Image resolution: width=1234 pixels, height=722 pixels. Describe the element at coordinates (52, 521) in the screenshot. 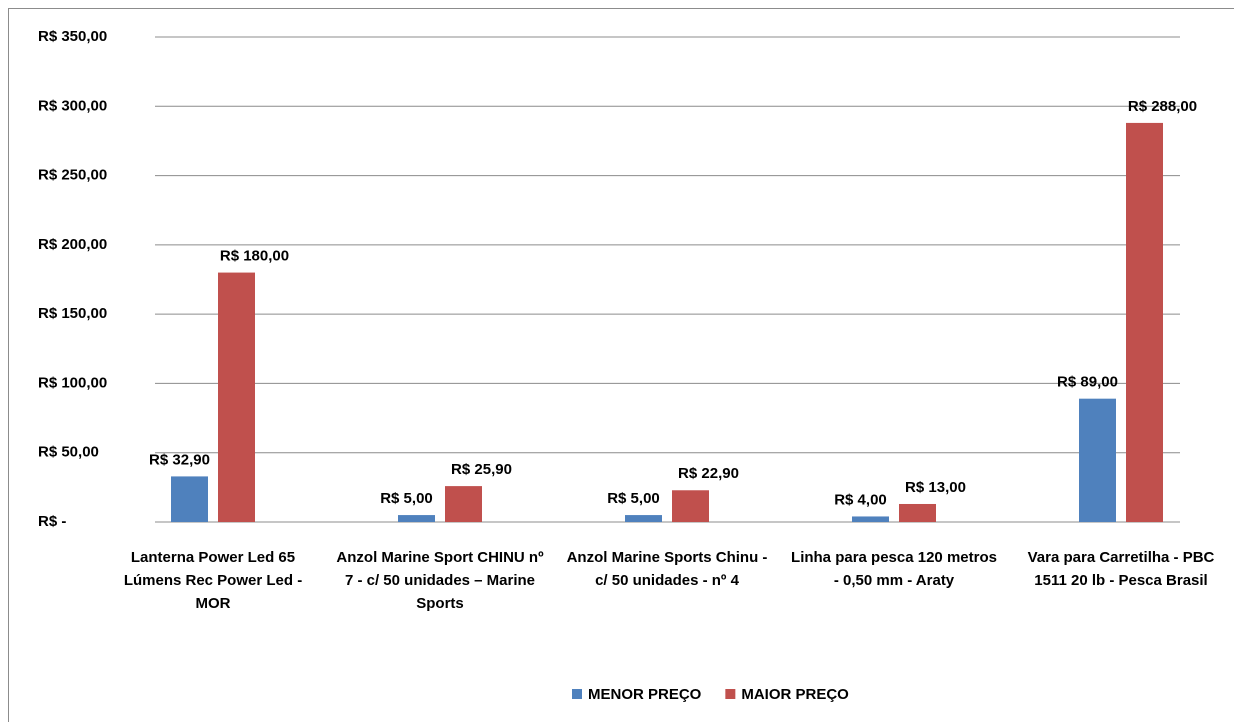

I see `y-tick-label: R$ -` at that location.